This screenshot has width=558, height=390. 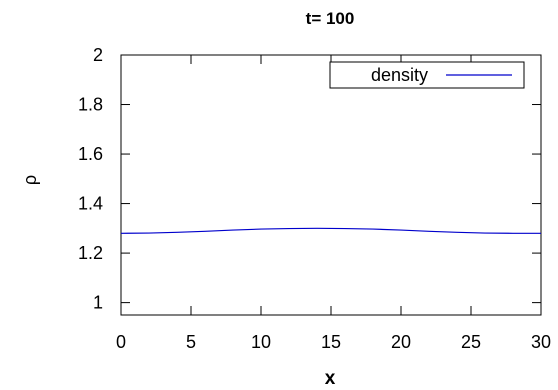 What do you see at coordinates (98, 55) in the screenshot?
I see `y-tick-label: 2` at bounding box center [98, 55].